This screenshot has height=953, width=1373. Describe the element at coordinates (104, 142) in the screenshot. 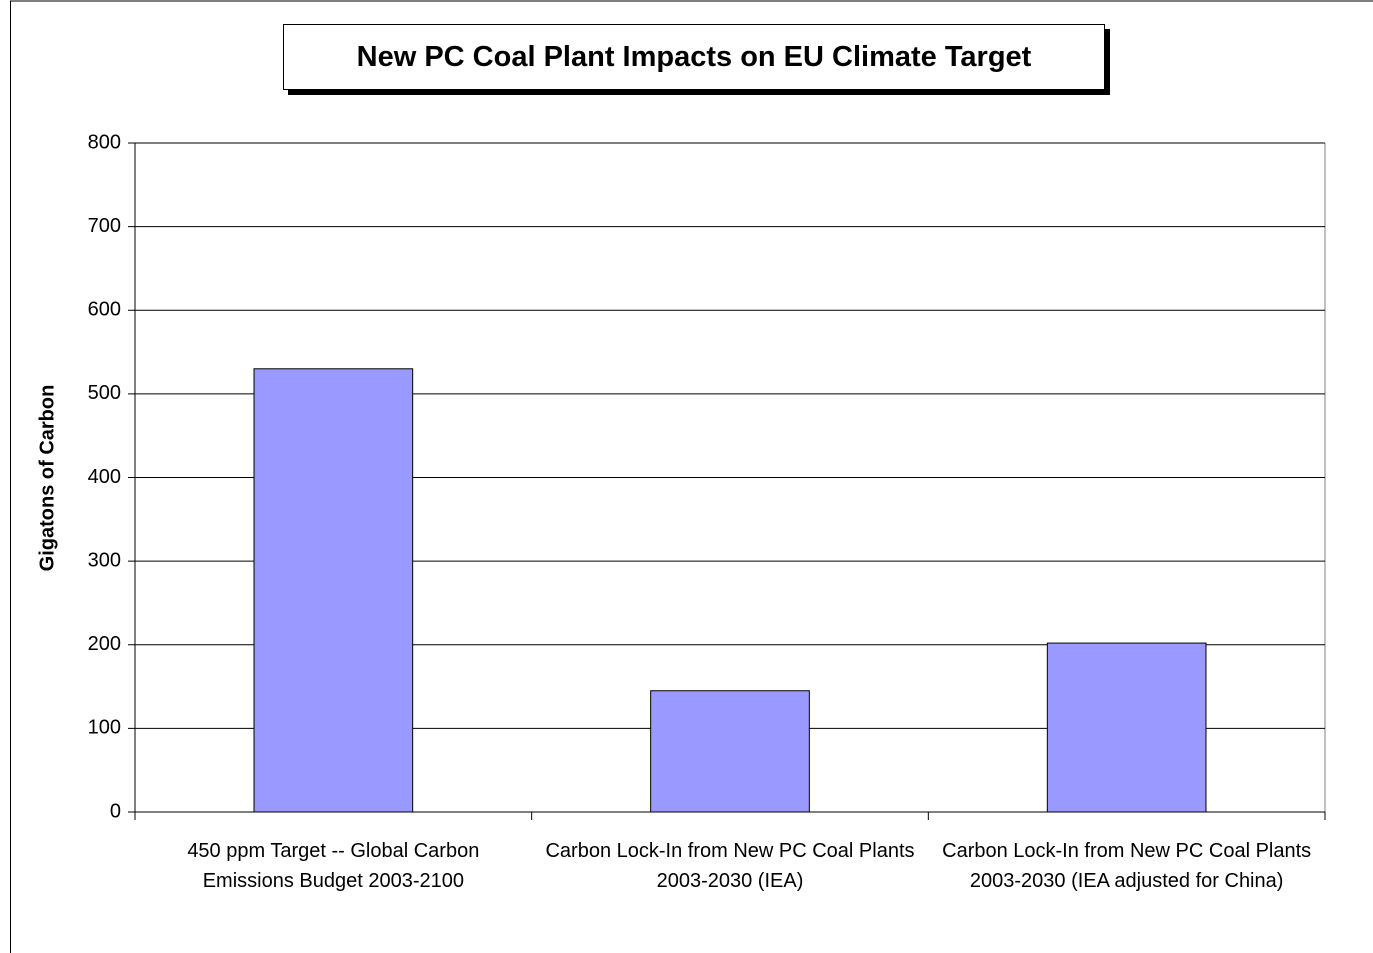

I see `y-tick-label: 800` at that location.